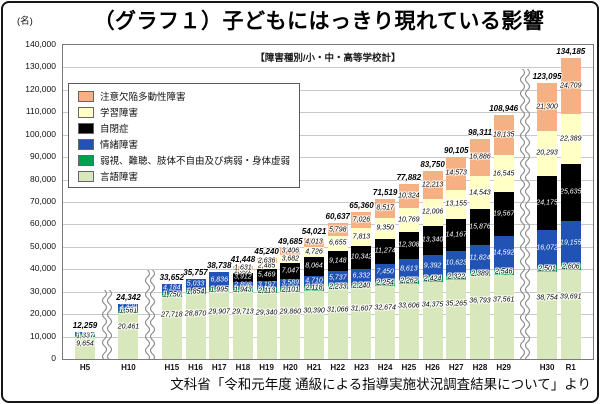 The height and width of the screenshot is (404, 600). What do you see at coordinates (456, 367) in the screenshot?
I see `x-tick-label: H27` at bounding box center [456, 367].